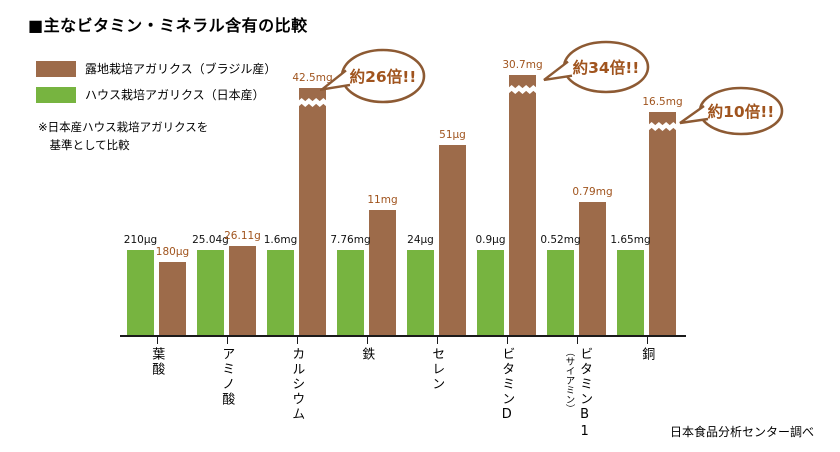 The width and height of the screenshot is (840, 452). I want to click on bar-value-green: 0.52mg, so click(560, 240).